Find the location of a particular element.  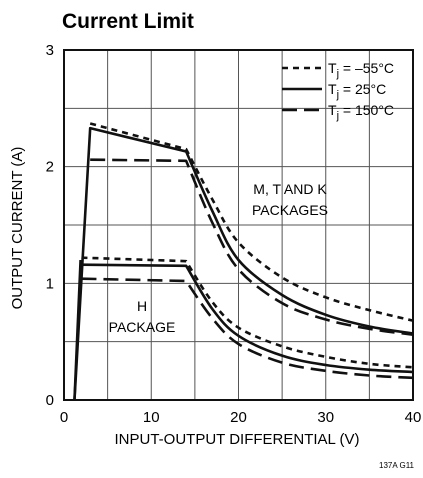

figure-code: 137A G11 is located at coordinates (397, 465).